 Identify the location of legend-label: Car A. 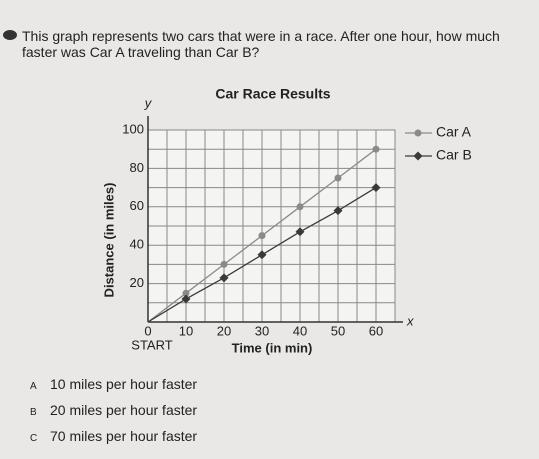
(454, 132).